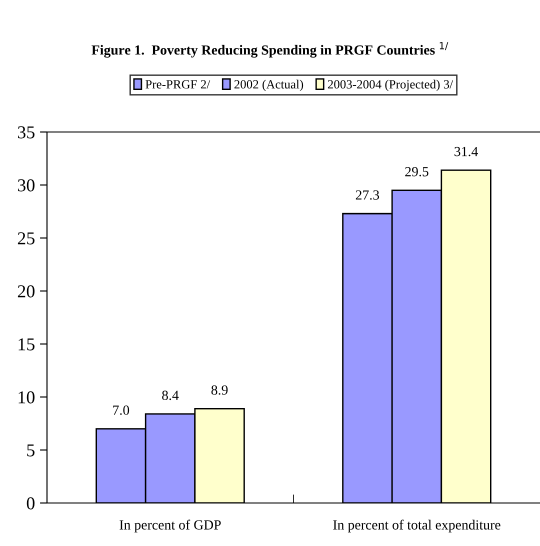 This screenshot has width=540, height=546. Describe the element at coordinates (30, 450) in the screenshot. I see `y-tick-label: 5` at that location.